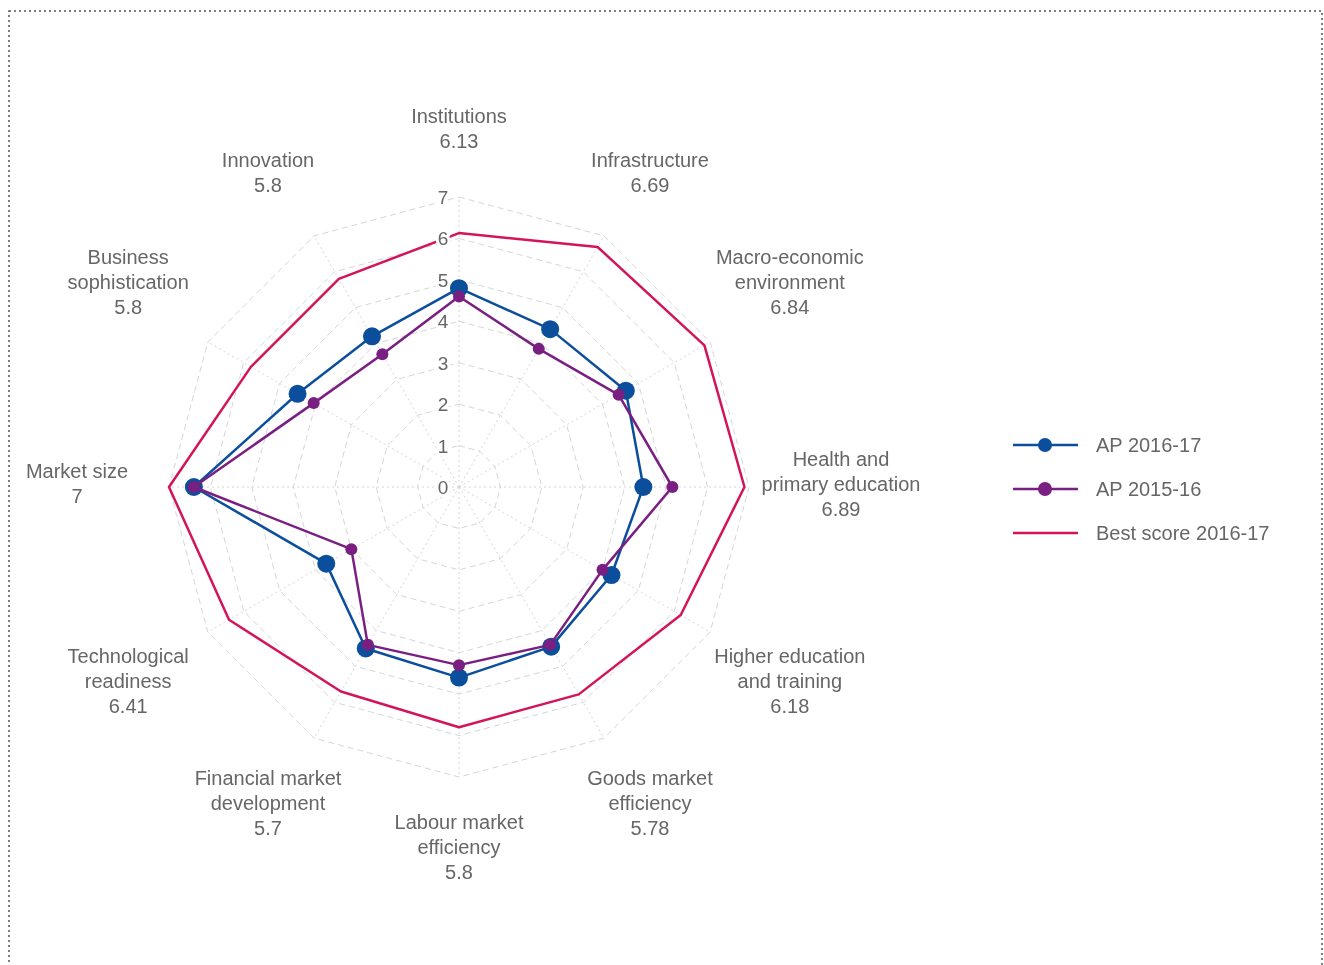 The height and width of the screenshot is (965, 1324). Describe the element at coordinates (443, 280) in the screenshot. I see `y-tick-label: 5` at that location.